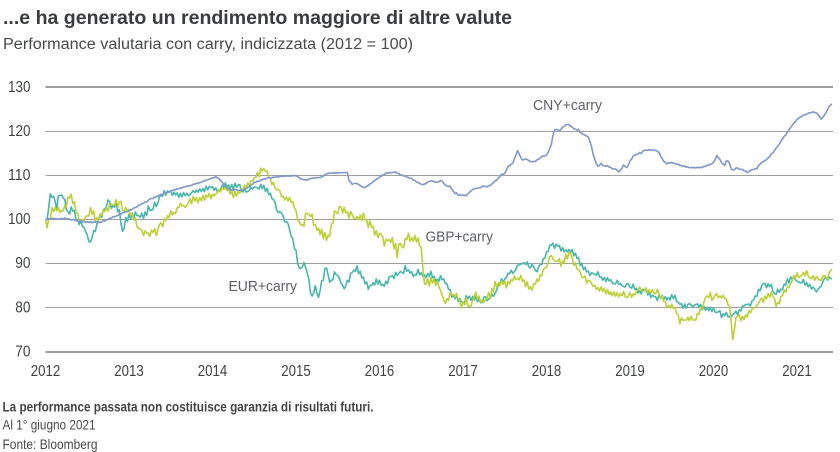 This screenshot has height=452, width=840. What do you see at coordinates (19, 175) in the screenshot?
I see `svg-text: 110` at bounding box center [19, 175].